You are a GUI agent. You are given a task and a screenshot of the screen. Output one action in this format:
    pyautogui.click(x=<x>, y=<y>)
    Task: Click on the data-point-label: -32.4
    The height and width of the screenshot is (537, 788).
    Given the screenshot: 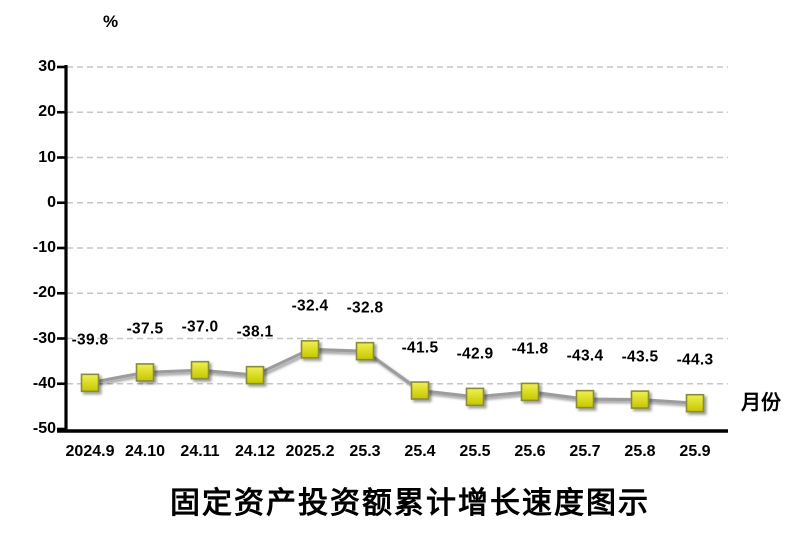 What is the action you would take?
    pyautogui.click(x=310, y=306)
    